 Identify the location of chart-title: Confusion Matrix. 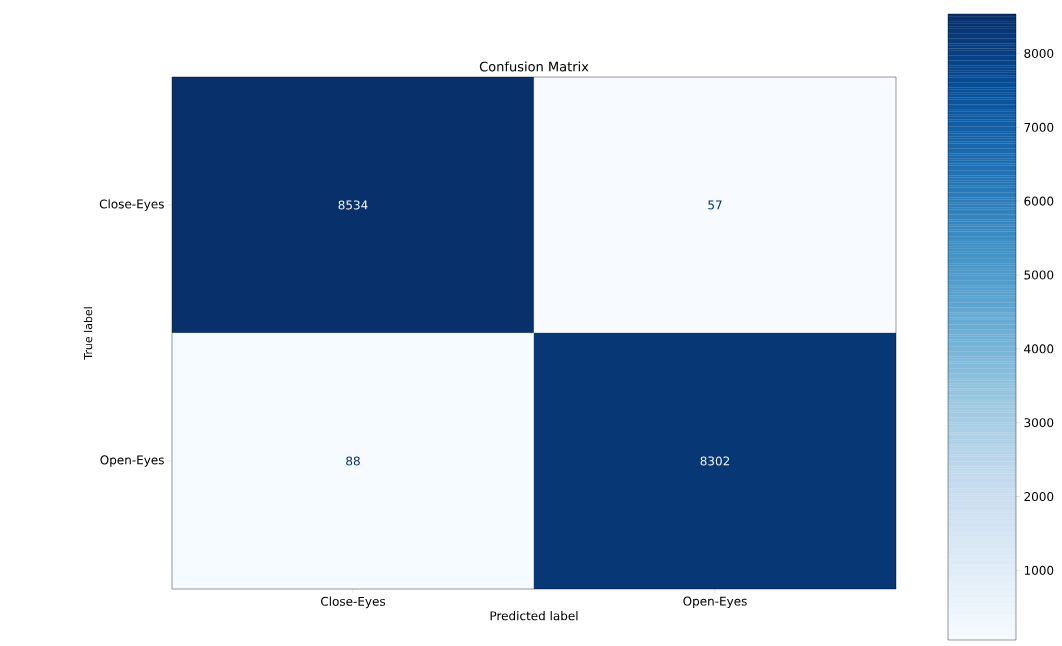
(534, 66).